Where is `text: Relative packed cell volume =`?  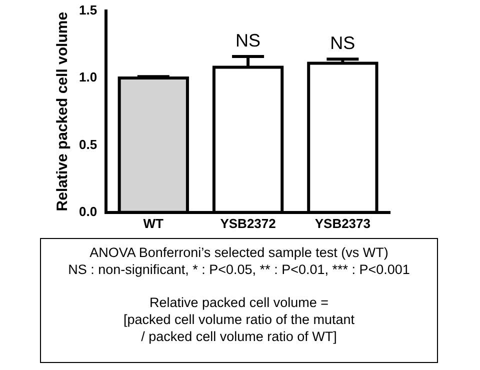 text: Relative packed cell volume = is located at coordinates (239, 302).